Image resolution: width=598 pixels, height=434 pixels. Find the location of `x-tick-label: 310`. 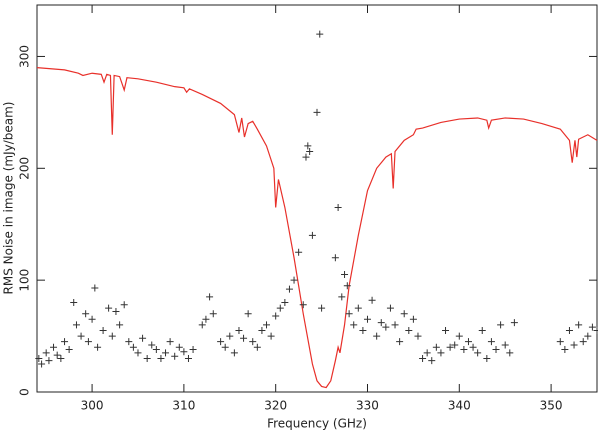

x-tick-label: 310 is located at coordinates (183, 406).